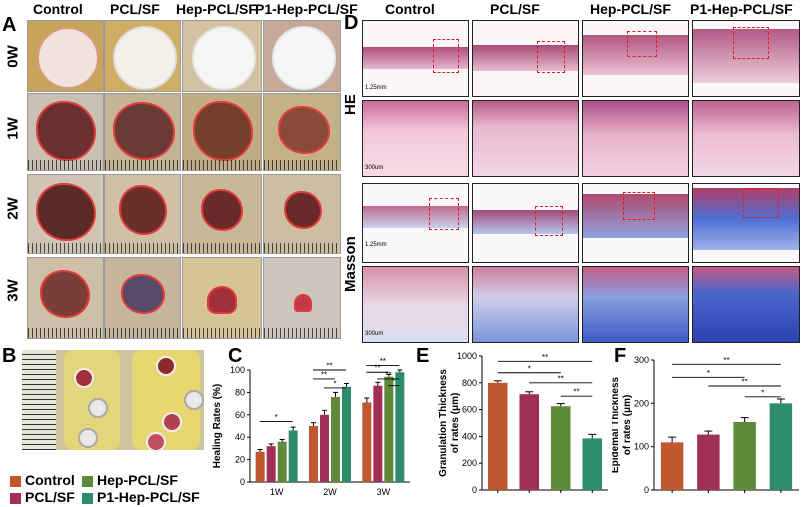 This screenshot has height=507, width=803. What do you see at coordinates (65, 132) in the screenshot?
I see `photo-1w-control` at bounding box center [65, 132].